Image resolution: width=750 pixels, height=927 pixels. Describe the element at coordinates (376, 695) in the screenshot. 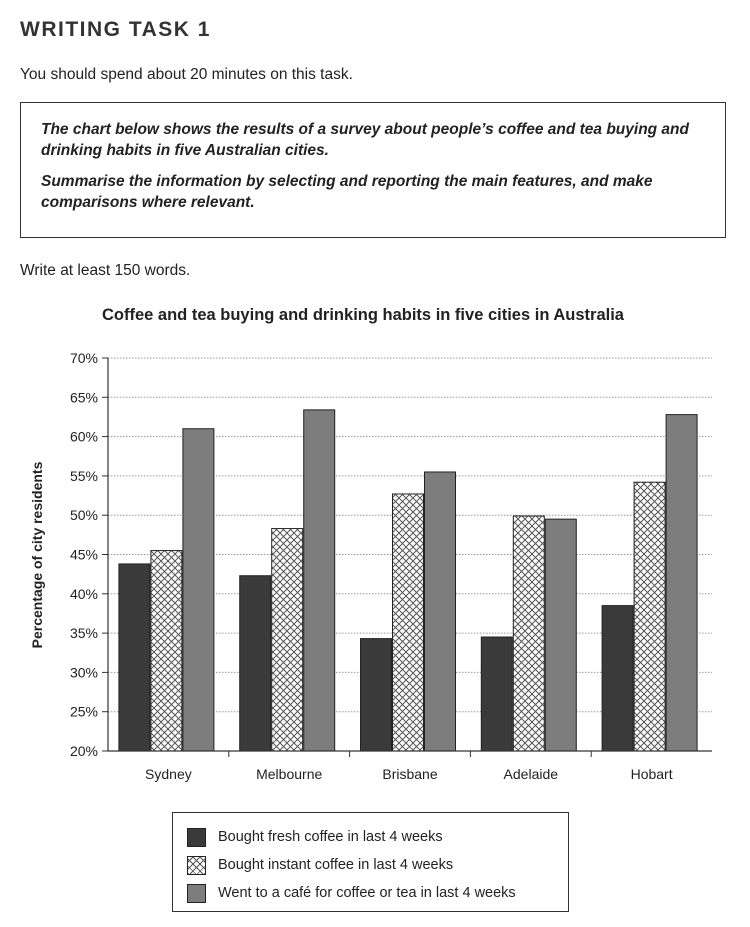

I see `bar-fresh-brisbane` at that location.